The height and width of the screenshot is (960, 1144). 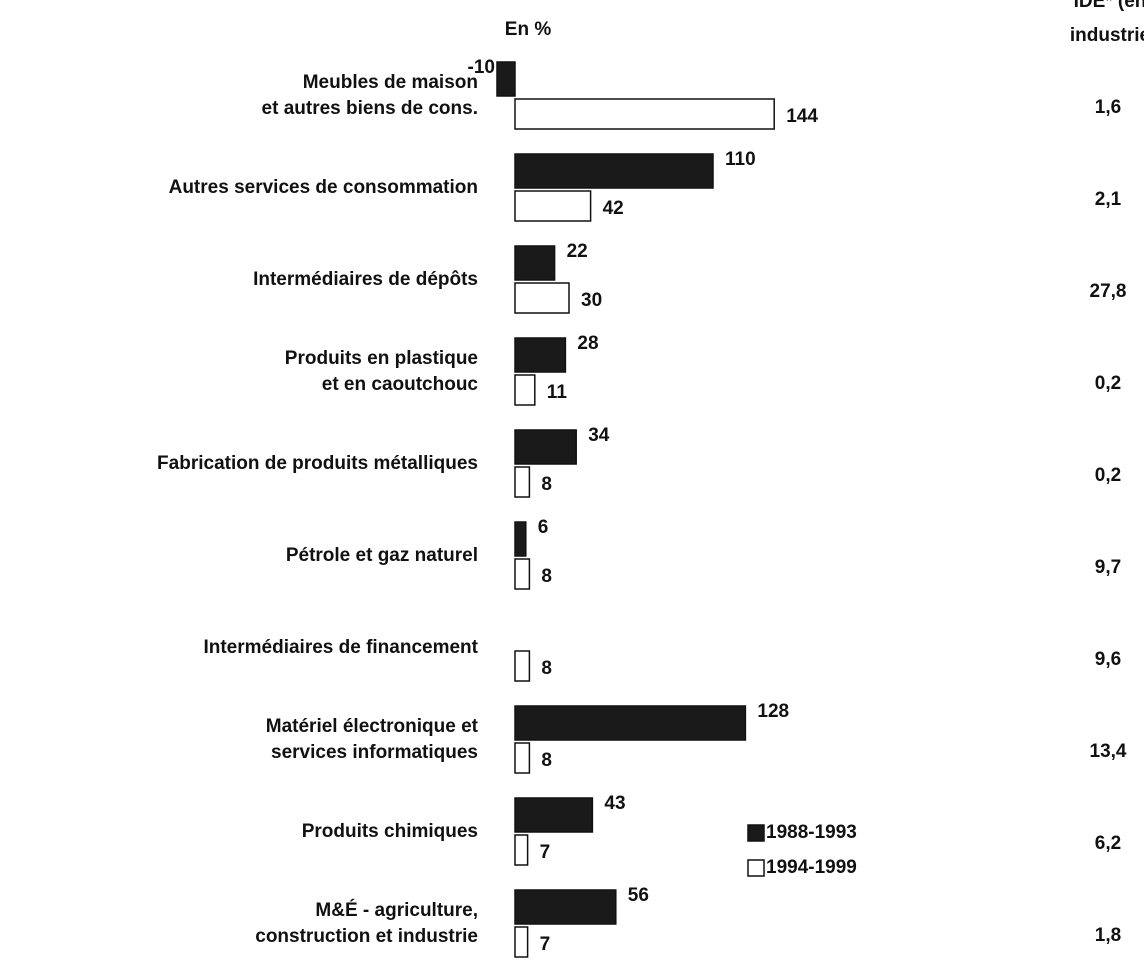 I want to click on legend-label: 1994-1999, so click(x=811, y=867).